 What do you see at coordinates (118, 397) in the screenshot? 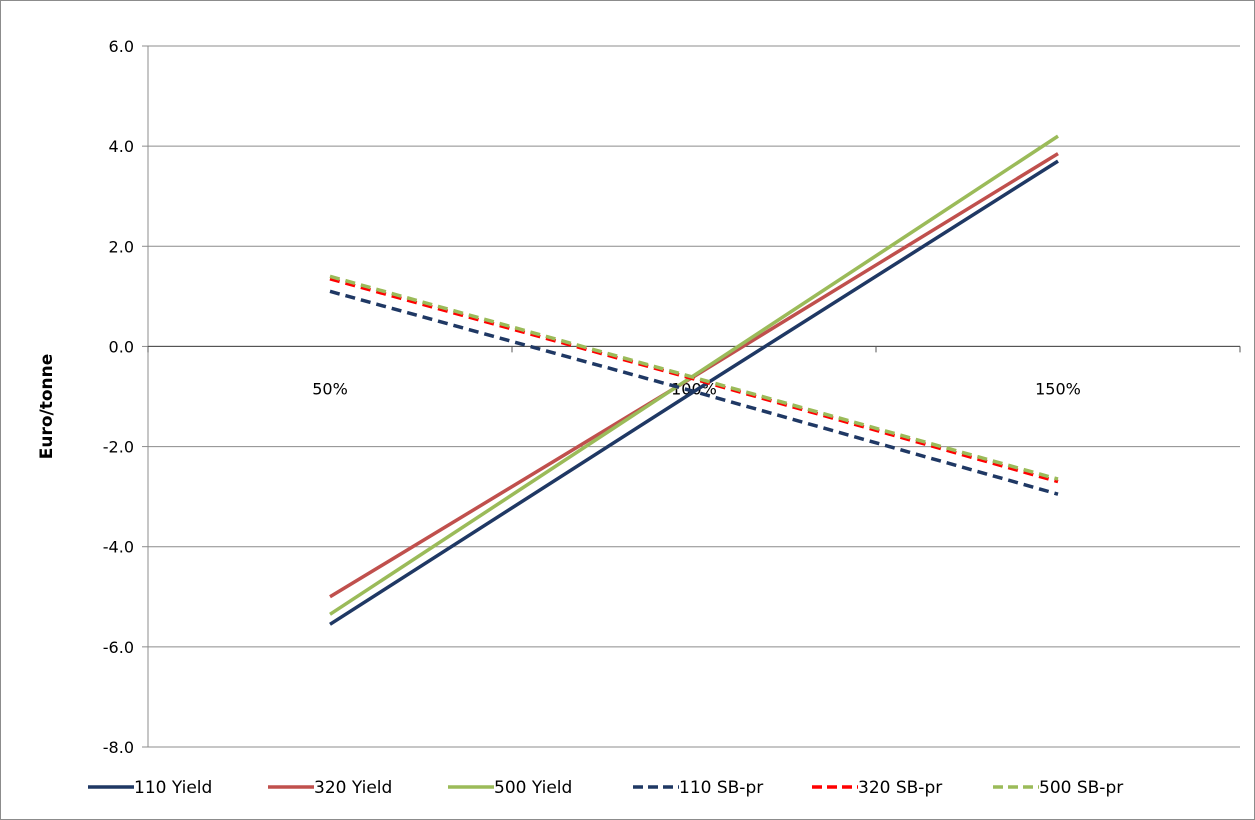
I see `y-tick-labels: 6.0 4.0 2.0 0.0 -2.0 -4.0 -6.0 -8.0` at bounding box center [118, 397].